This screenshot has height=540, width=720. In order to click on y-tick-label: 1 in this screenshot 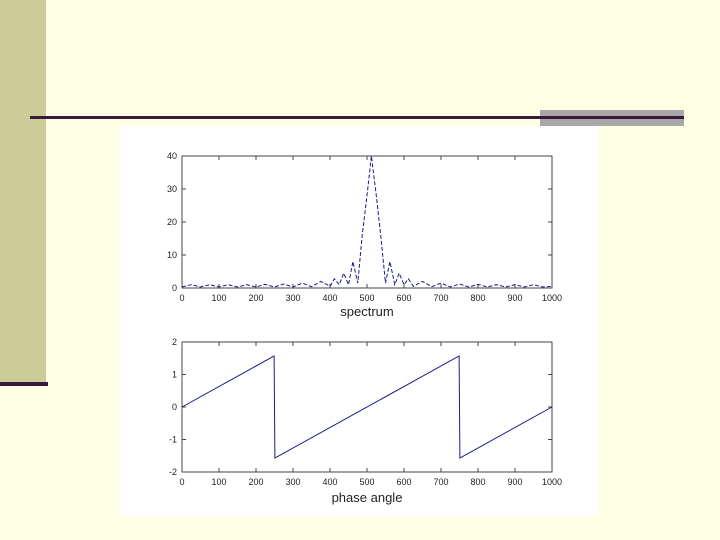, I will do `click(174, 375)`.